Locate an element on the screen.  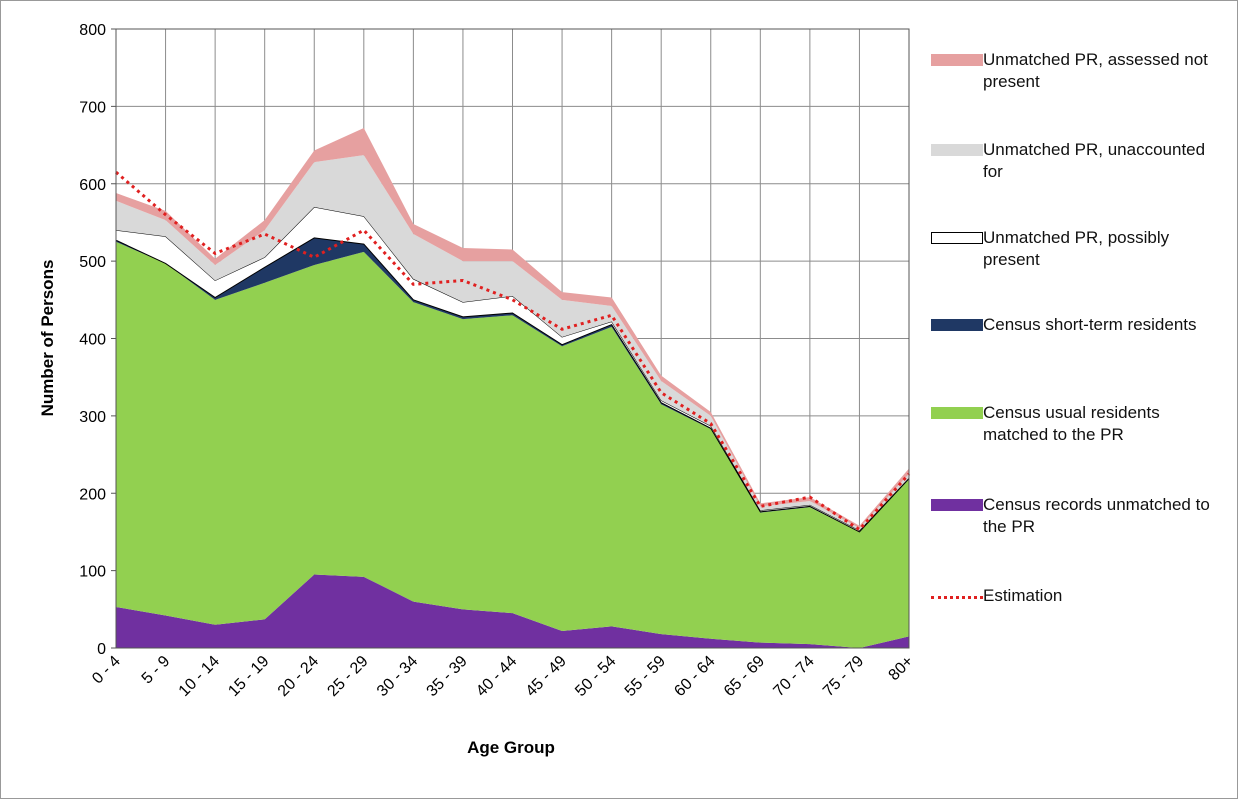
legend-label: Unmatched PR, assessed not present is located at coordinates (1095, 70).